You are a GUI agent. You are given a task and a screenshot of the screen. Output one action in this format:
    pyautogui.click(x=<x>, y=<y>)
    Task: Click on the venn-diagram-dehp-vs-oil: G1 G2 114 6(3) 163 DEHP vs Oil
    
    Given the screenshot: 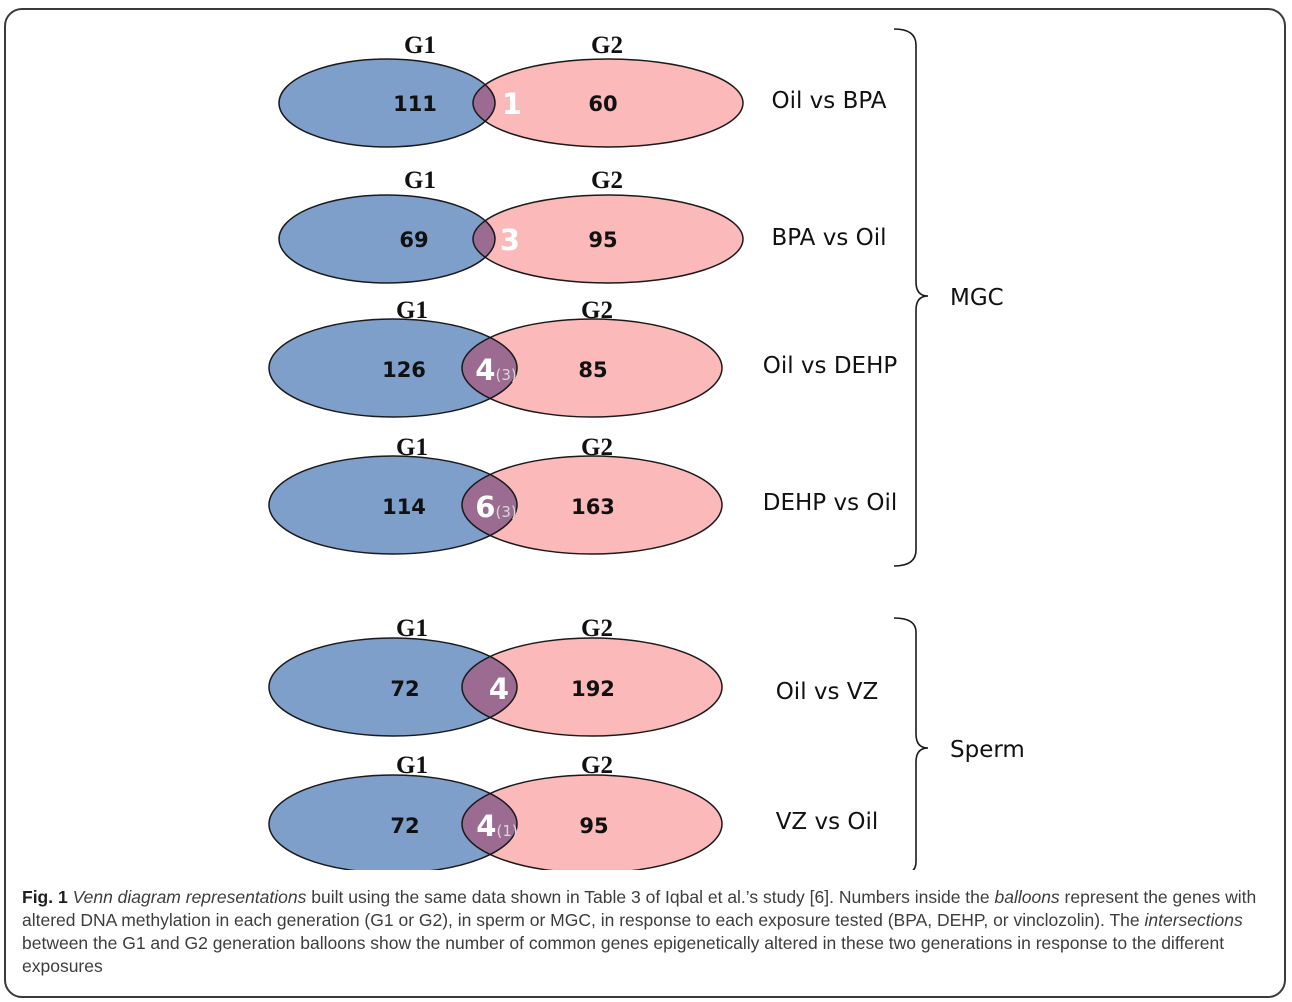 What is the action you would take?
    pyautogui.click(x=583, y=494)
    